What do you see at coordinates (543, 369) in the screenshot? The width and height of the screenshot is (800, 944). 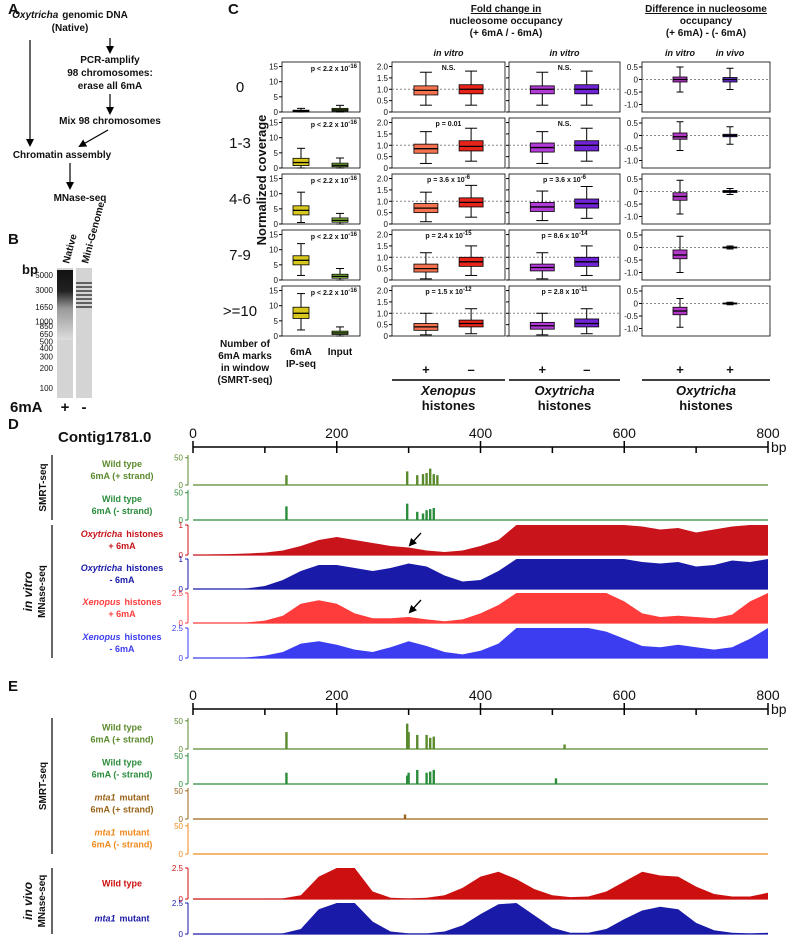 I see `x-label: +` at bounding box center [543, 369].